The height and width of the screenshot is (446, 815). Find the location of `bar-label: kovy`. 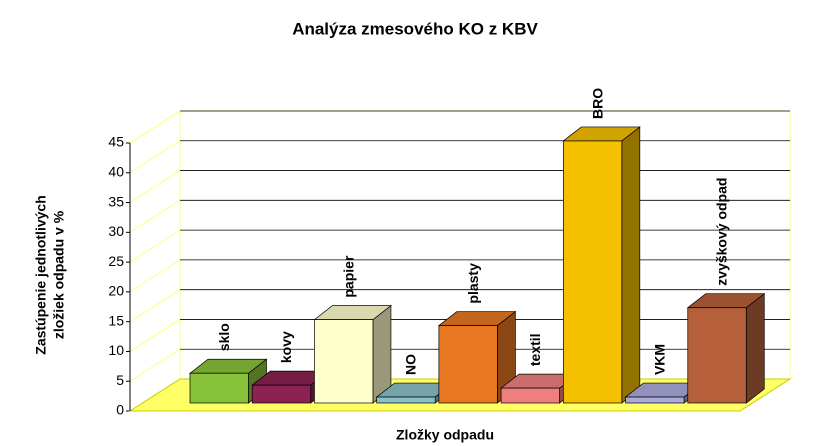

bar-label: kovy is located at coordinates (286, 347).